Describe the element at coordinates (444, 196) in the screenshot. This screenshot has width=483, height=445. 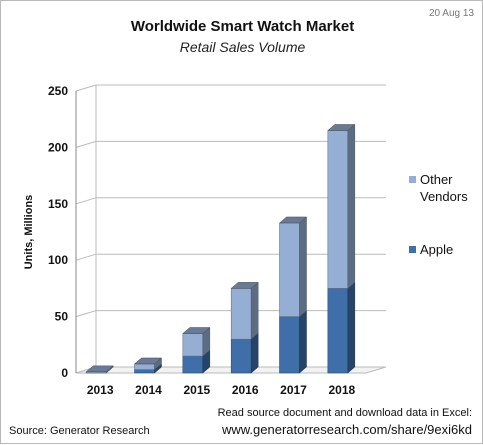
I see `legend-label-other-vendors-line2: Vendors` at that location.